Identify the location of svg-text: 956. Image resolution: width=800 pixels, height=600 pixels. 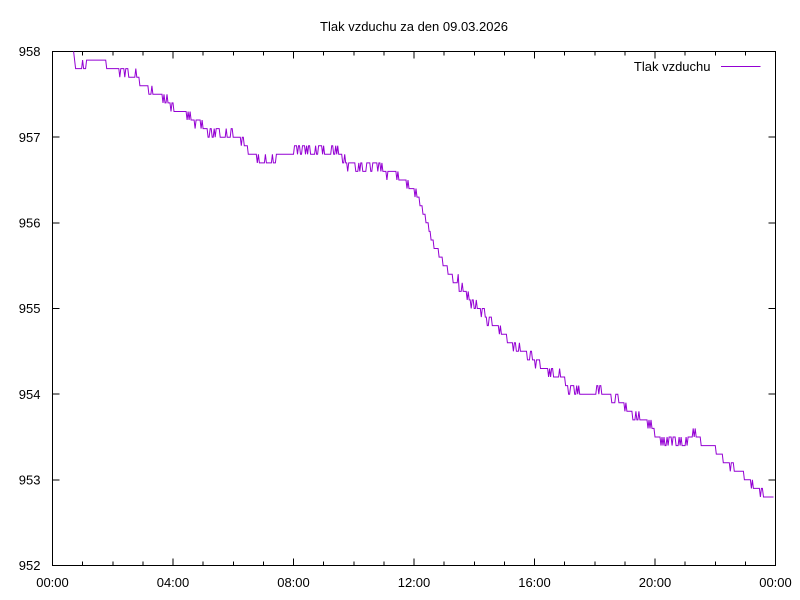
(30, 223).